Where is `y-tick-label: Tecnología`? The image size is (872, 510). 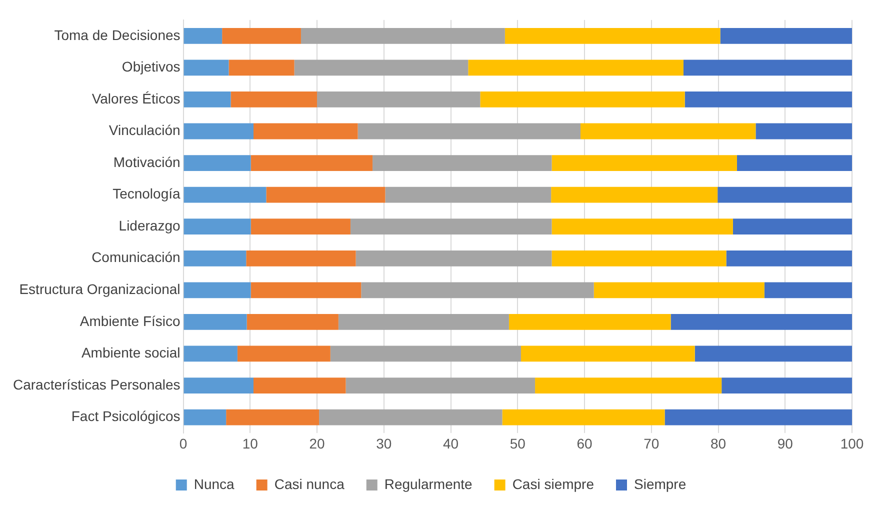
y-tick-label: Tecnología is located at coordinates (146, 194).